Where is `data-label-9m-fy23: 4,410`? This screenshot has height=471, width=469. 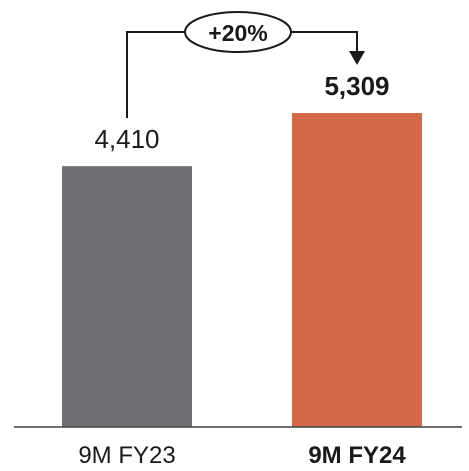
data-label-9m-fy23: 4,410 is located at coordinates (126, 139).